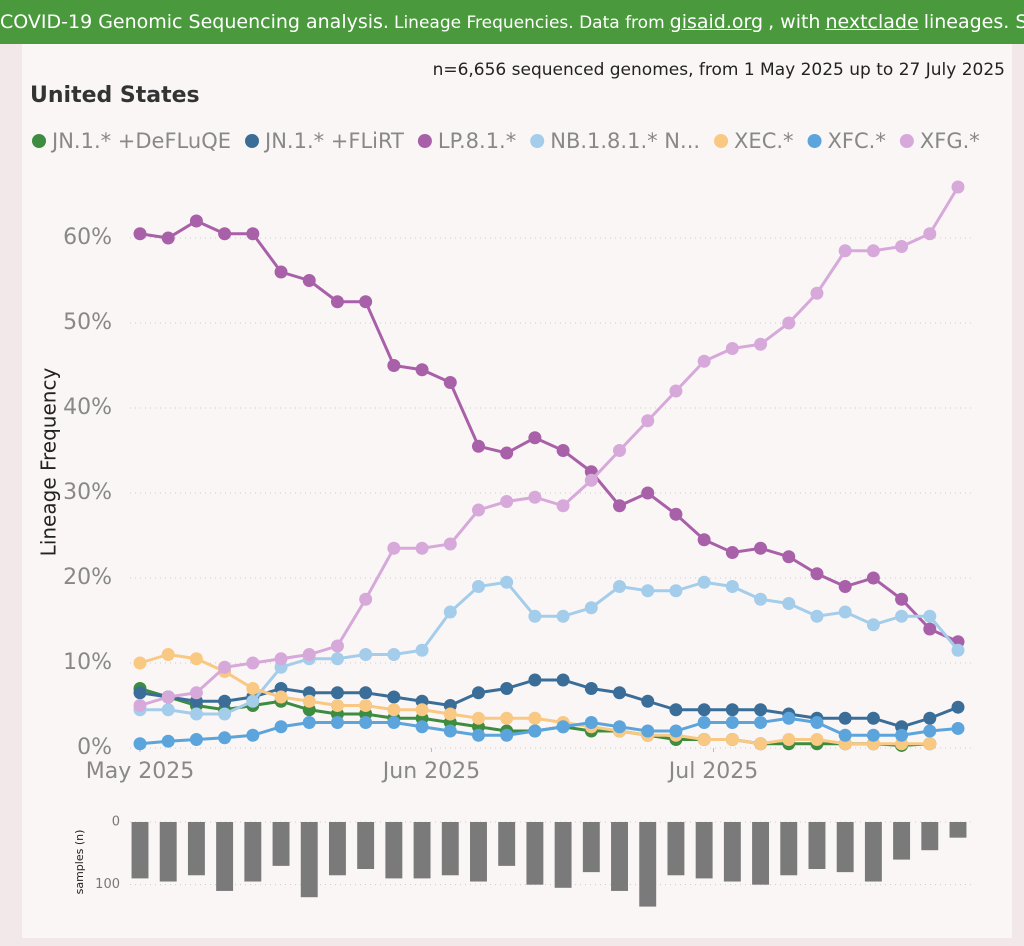  What do you see at coordinates (713, 771) in the screenshot?
I see `x-tick-label: Jul 2025` at bounding box center [713, 771].